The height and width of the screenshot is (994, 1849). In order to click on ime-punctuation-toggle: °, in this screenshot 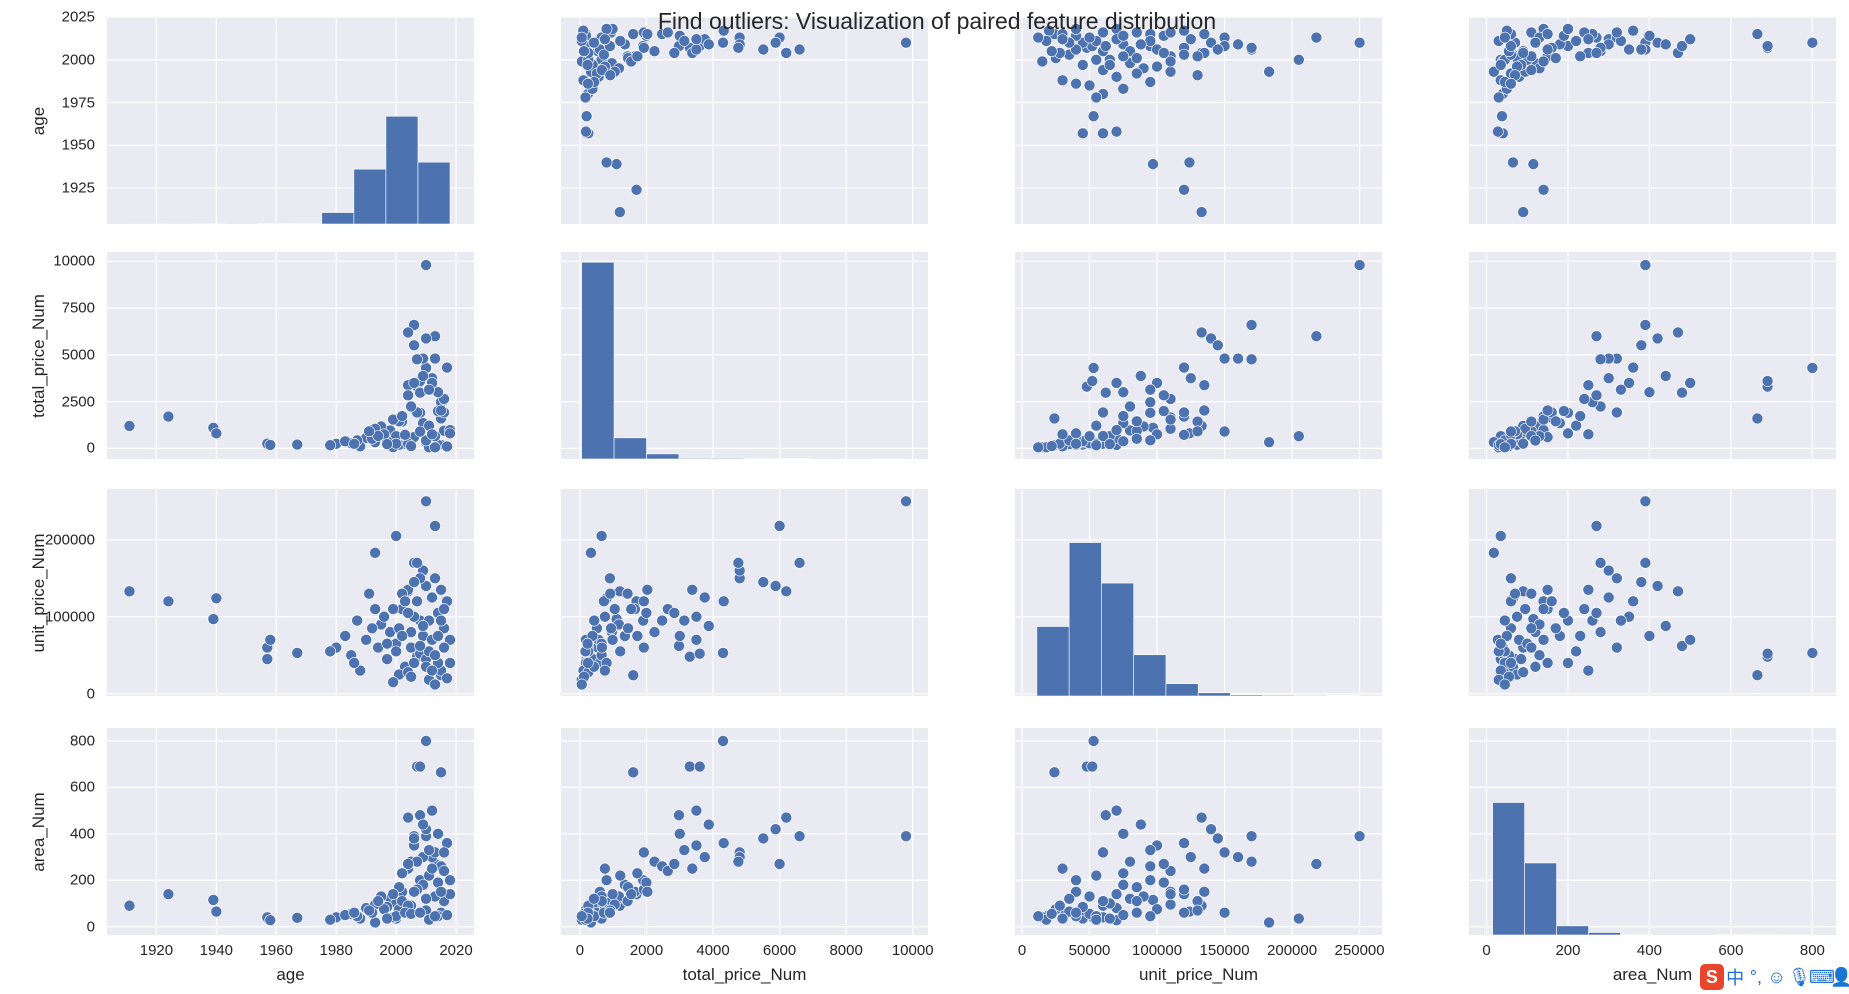, I will do `click(1755, 976)`.